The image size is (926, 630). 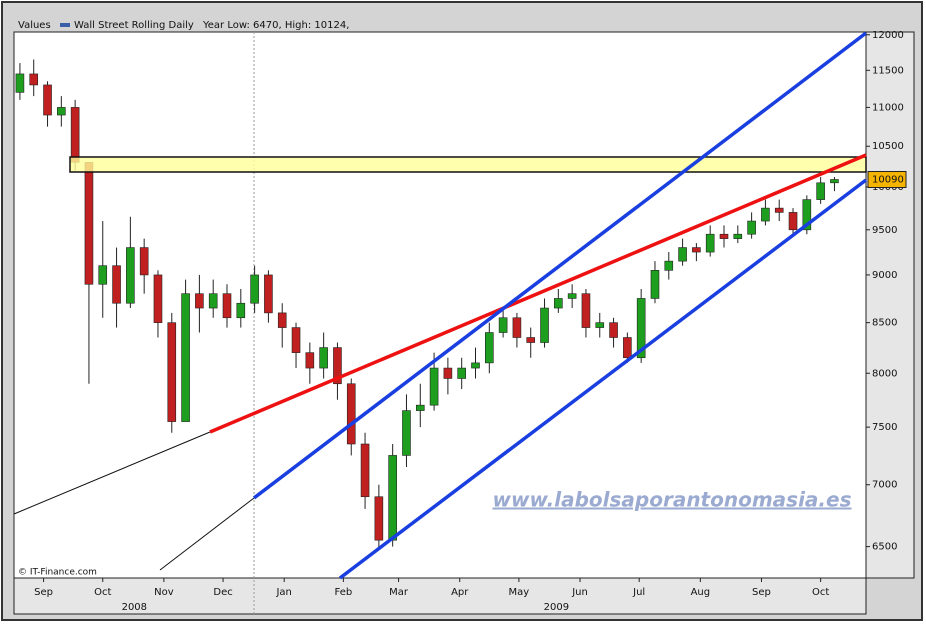 I want to click on legend-swatch, so click(x=65, y=25).